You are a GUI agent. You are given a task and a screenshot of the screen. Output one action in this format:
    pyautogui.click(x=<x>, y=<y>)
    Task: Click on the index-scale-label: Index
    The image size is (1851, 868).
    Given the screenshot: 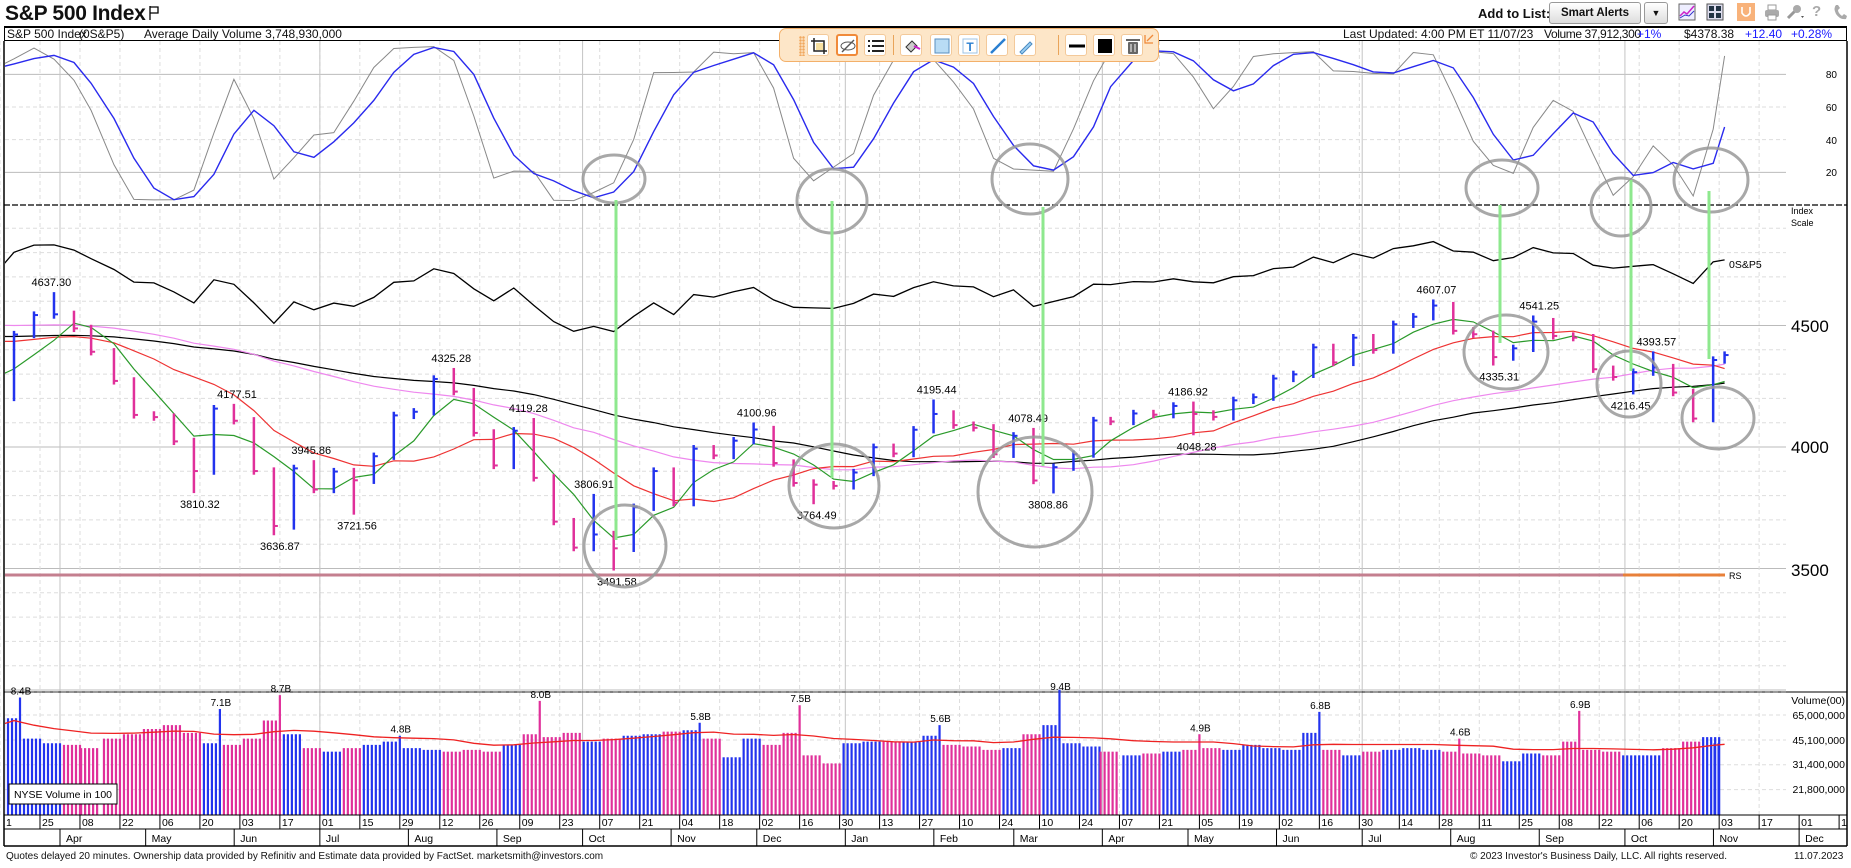 What is the action you would take?
    pyautogui.click(x=1802, y=211)
    